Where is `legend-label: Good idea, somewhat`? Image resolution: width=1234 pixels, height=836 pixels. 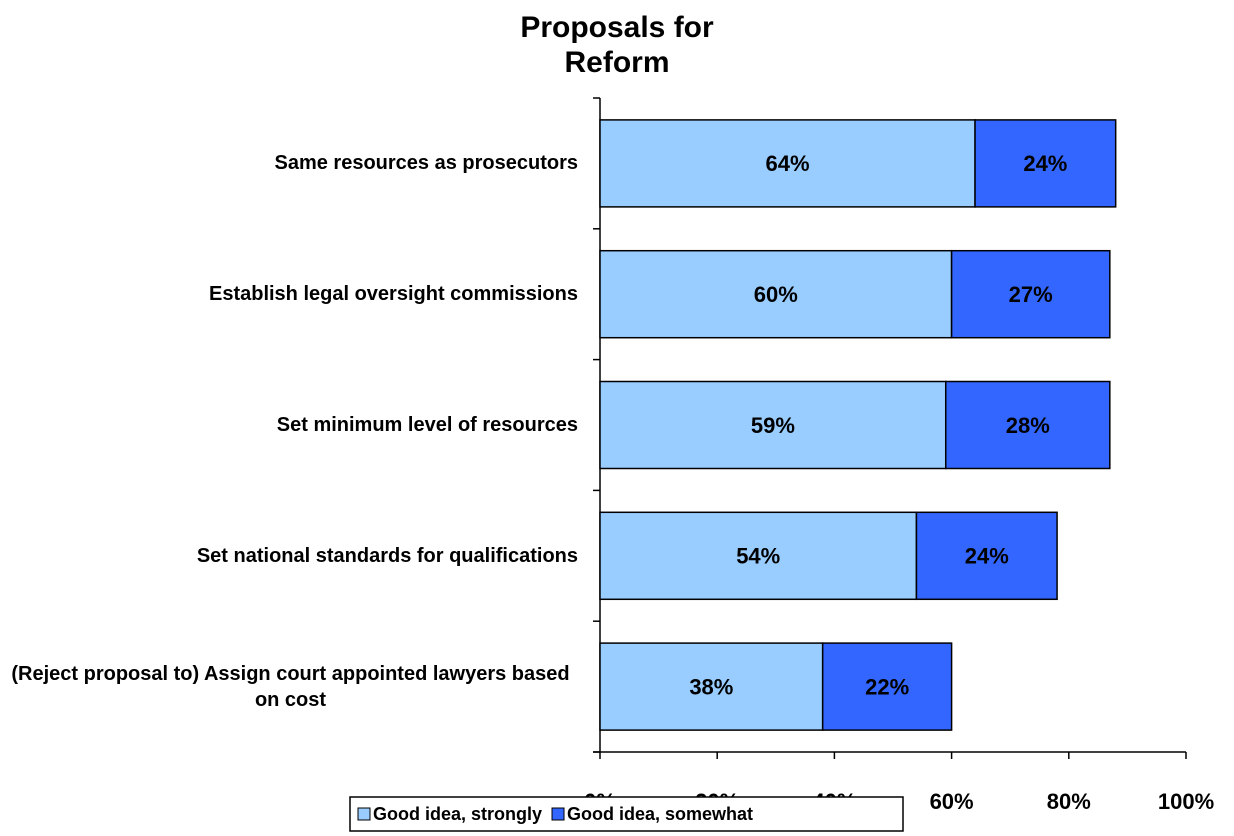
legend-label: Good idea, somewhat is located at coordinates (660, 814).